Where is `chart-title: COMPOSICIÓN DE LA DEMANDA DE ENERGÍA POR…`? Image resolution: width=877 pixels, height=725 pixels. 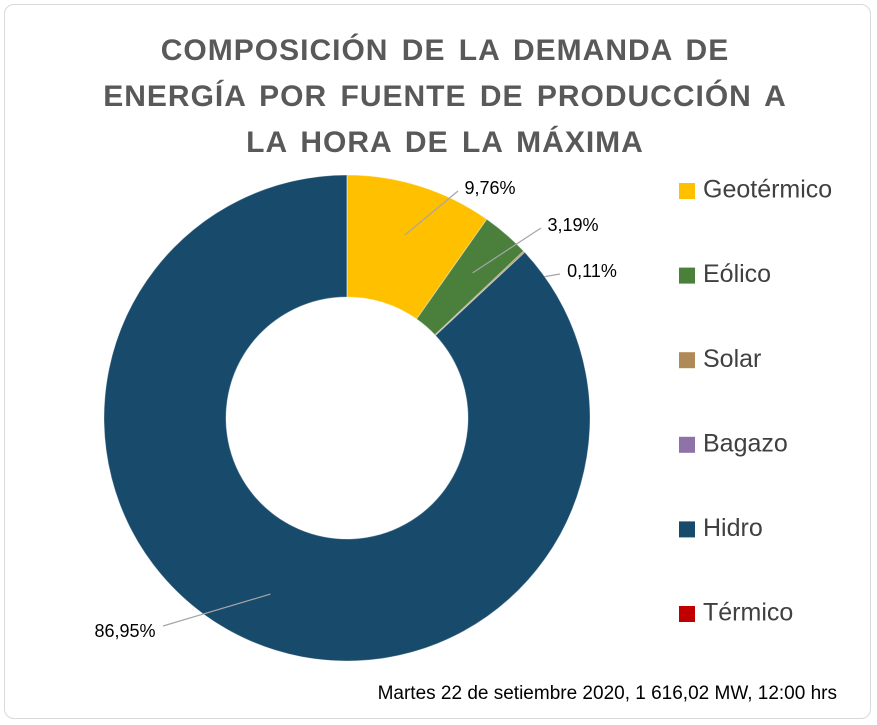 chart-title: COMPOSICIÓN DE LA DEMANDA DE ENERGÍA POR… is located at coordinates (445, 96).